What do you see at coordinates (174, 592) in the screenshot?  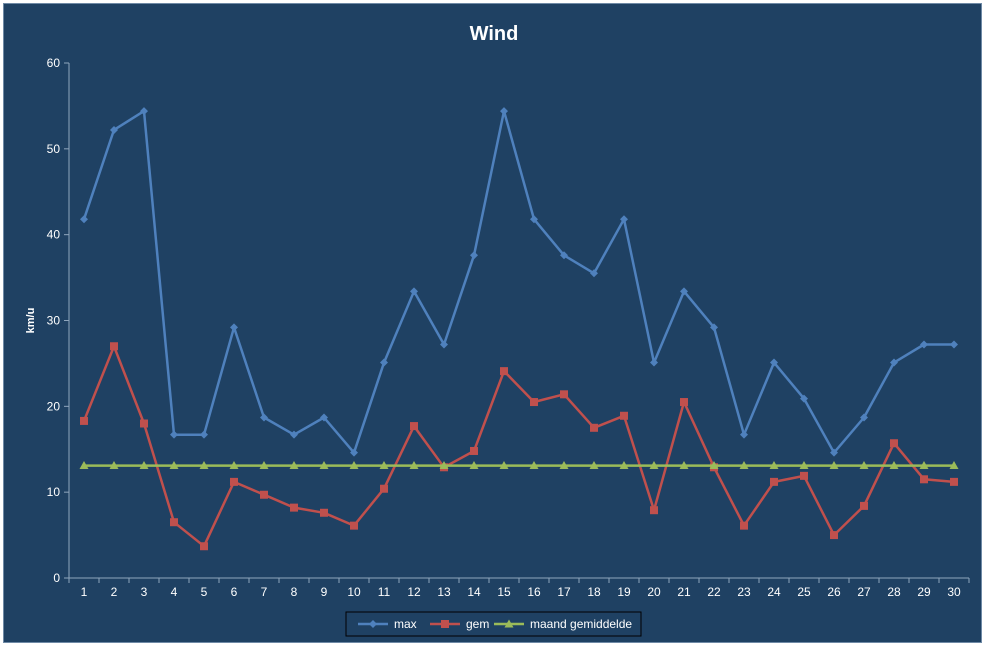 I see `x-tick-label: 4` at bounding box center [174, 592].